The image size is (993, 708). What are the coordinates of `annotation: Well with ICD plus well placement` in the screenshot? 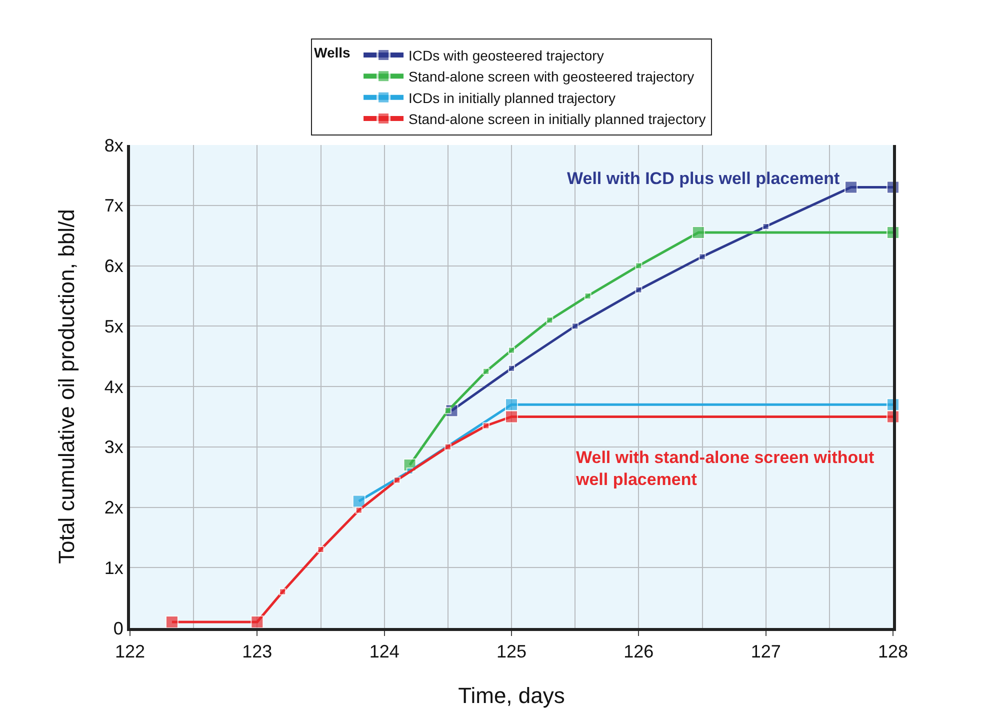 It's located at (703, 178).